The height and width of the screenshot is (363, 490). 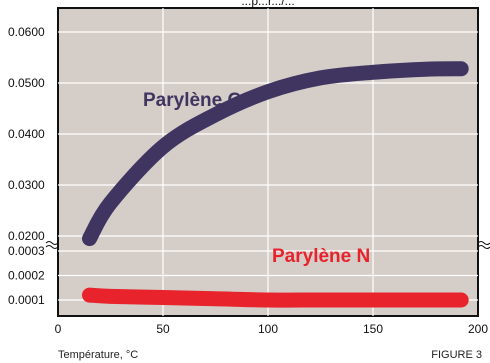 What do you see at coordinates (26, 236) in the screenshot?
I see `y-tick-label: 0.0200` at bounding box center [26, 236].